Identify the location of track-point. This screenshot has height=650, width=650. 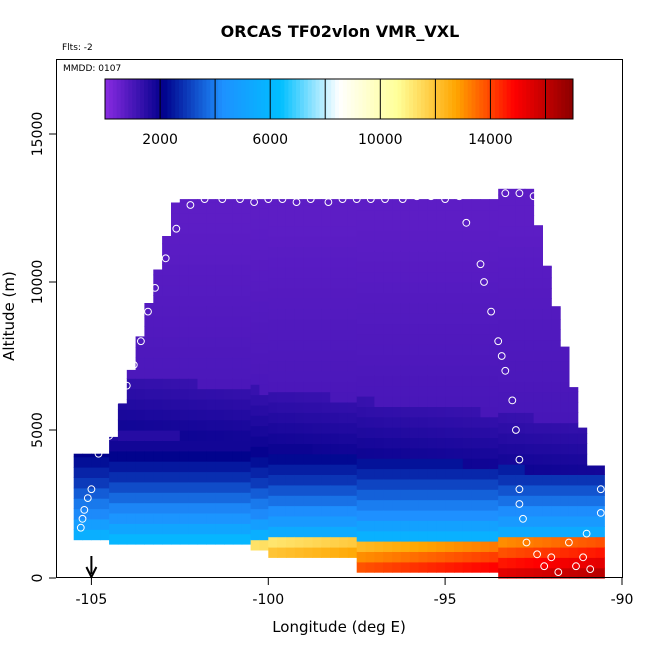
(583, 341).